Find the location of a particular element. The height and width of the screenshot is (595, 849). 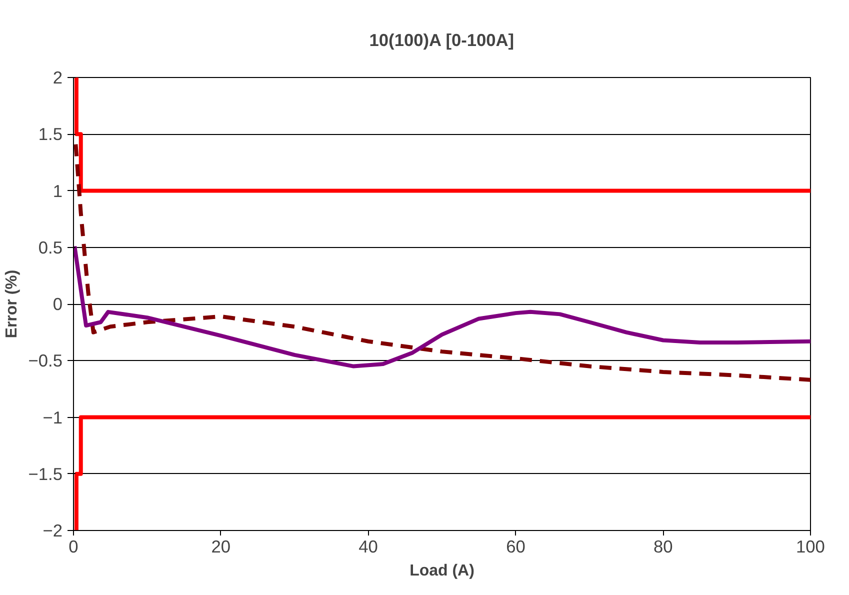

y-axis-title: Error (%) is located at coordinates (11, 304).